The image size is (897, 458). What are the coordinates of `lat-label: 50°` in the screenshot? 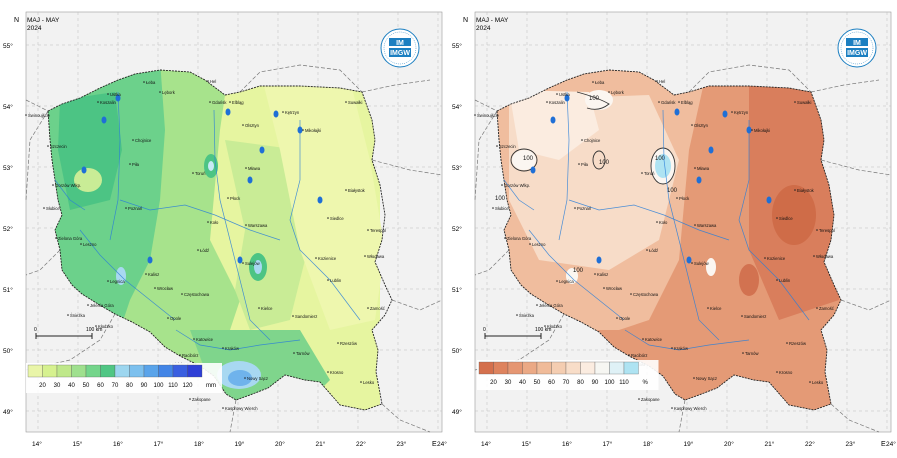 It's located at (457, 351).